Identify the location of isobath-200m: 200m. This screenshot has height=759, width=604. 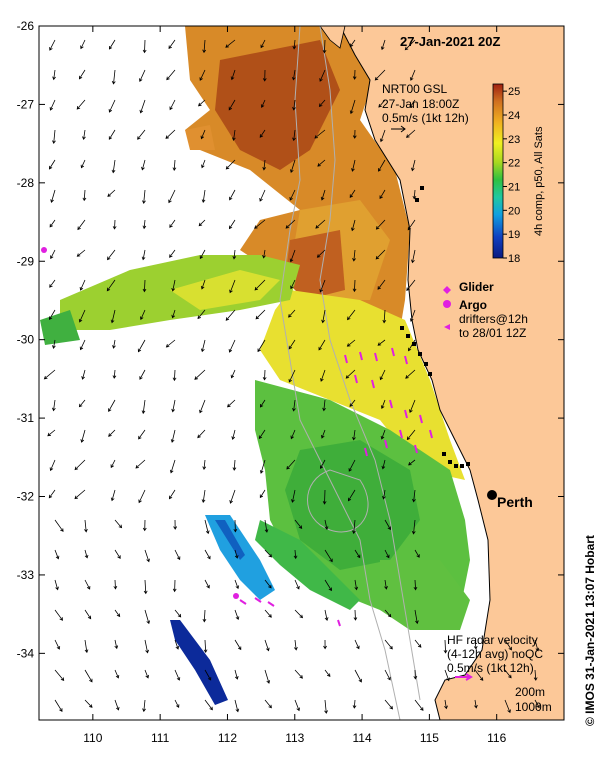
(530, 692).